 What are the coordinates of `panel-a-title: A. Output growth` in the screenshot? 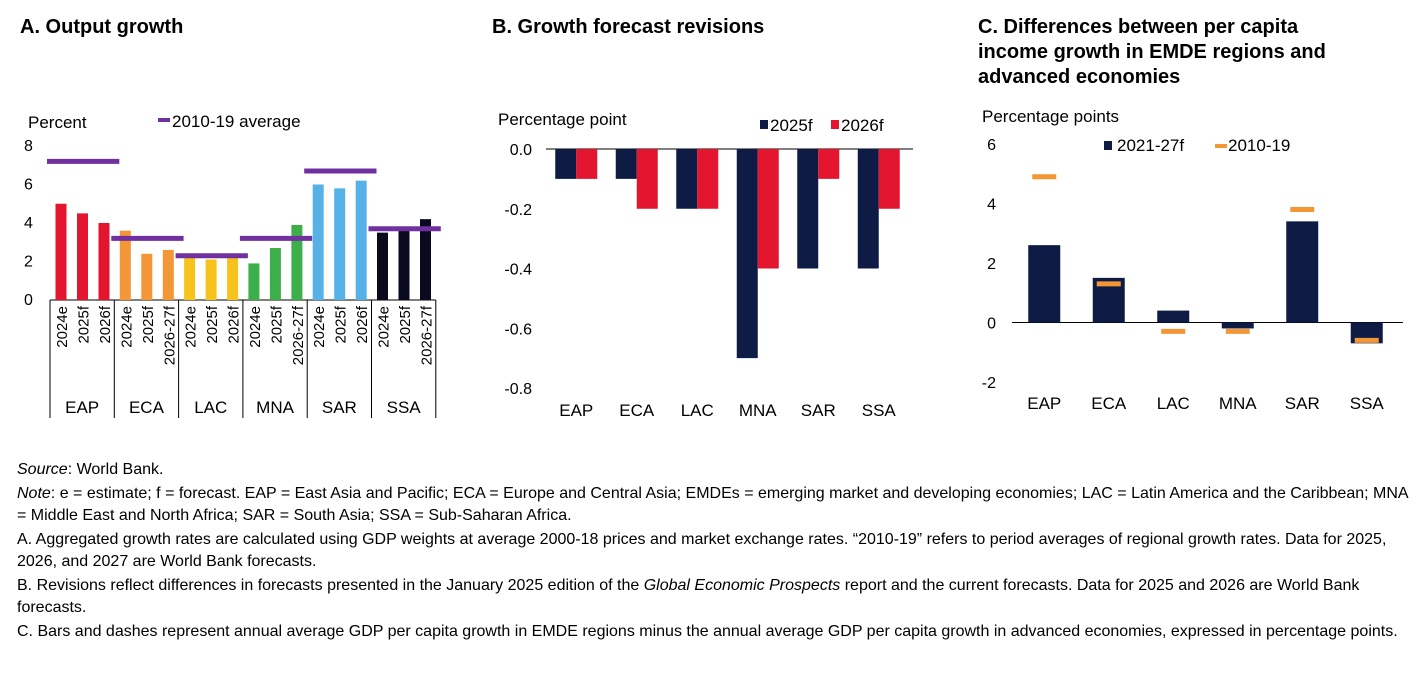 It's located at (102, 27).